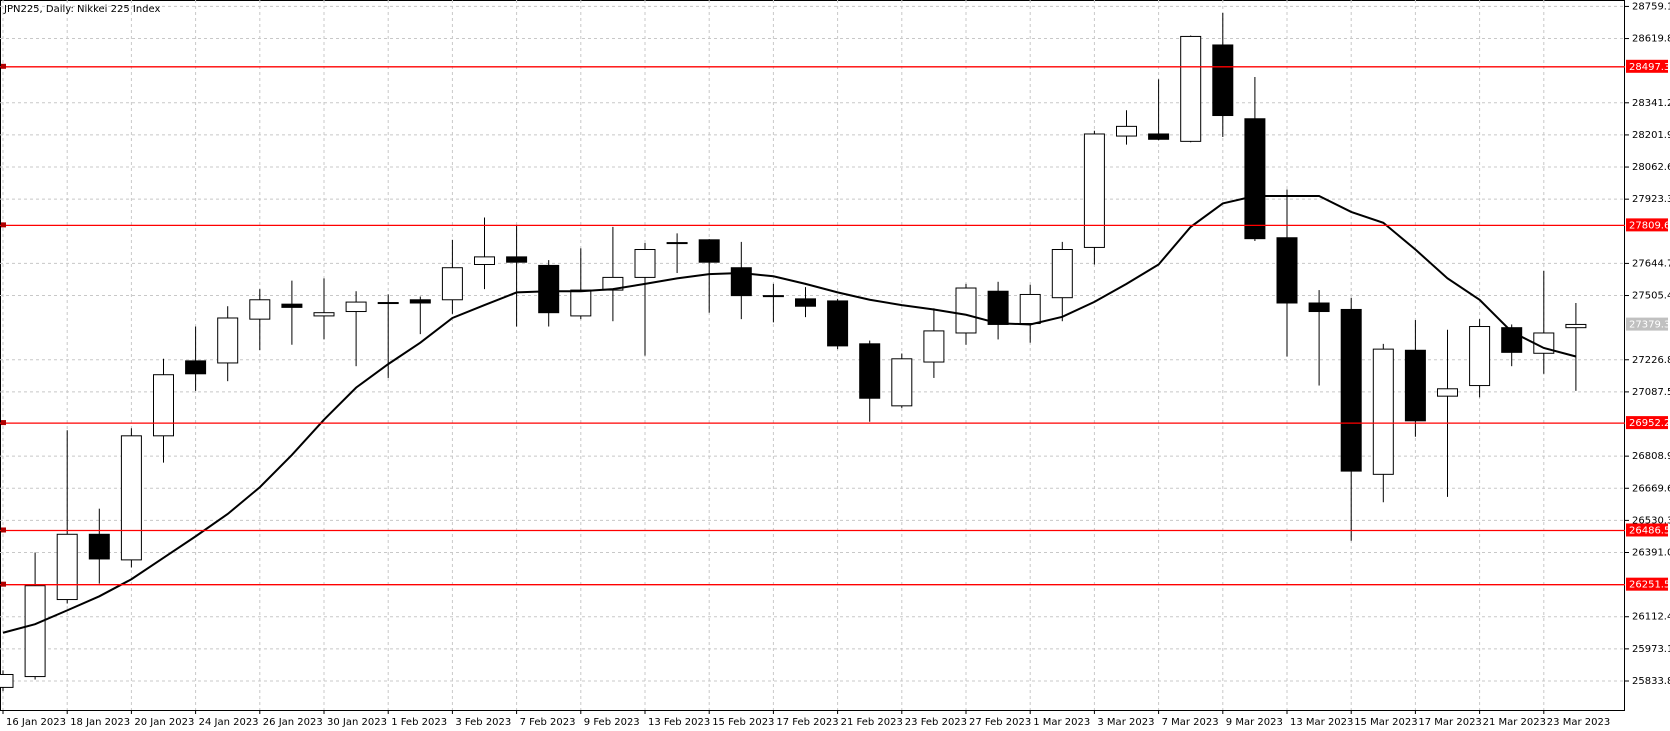  I want to click on level-label: 26251.5, so click(1649, 585).